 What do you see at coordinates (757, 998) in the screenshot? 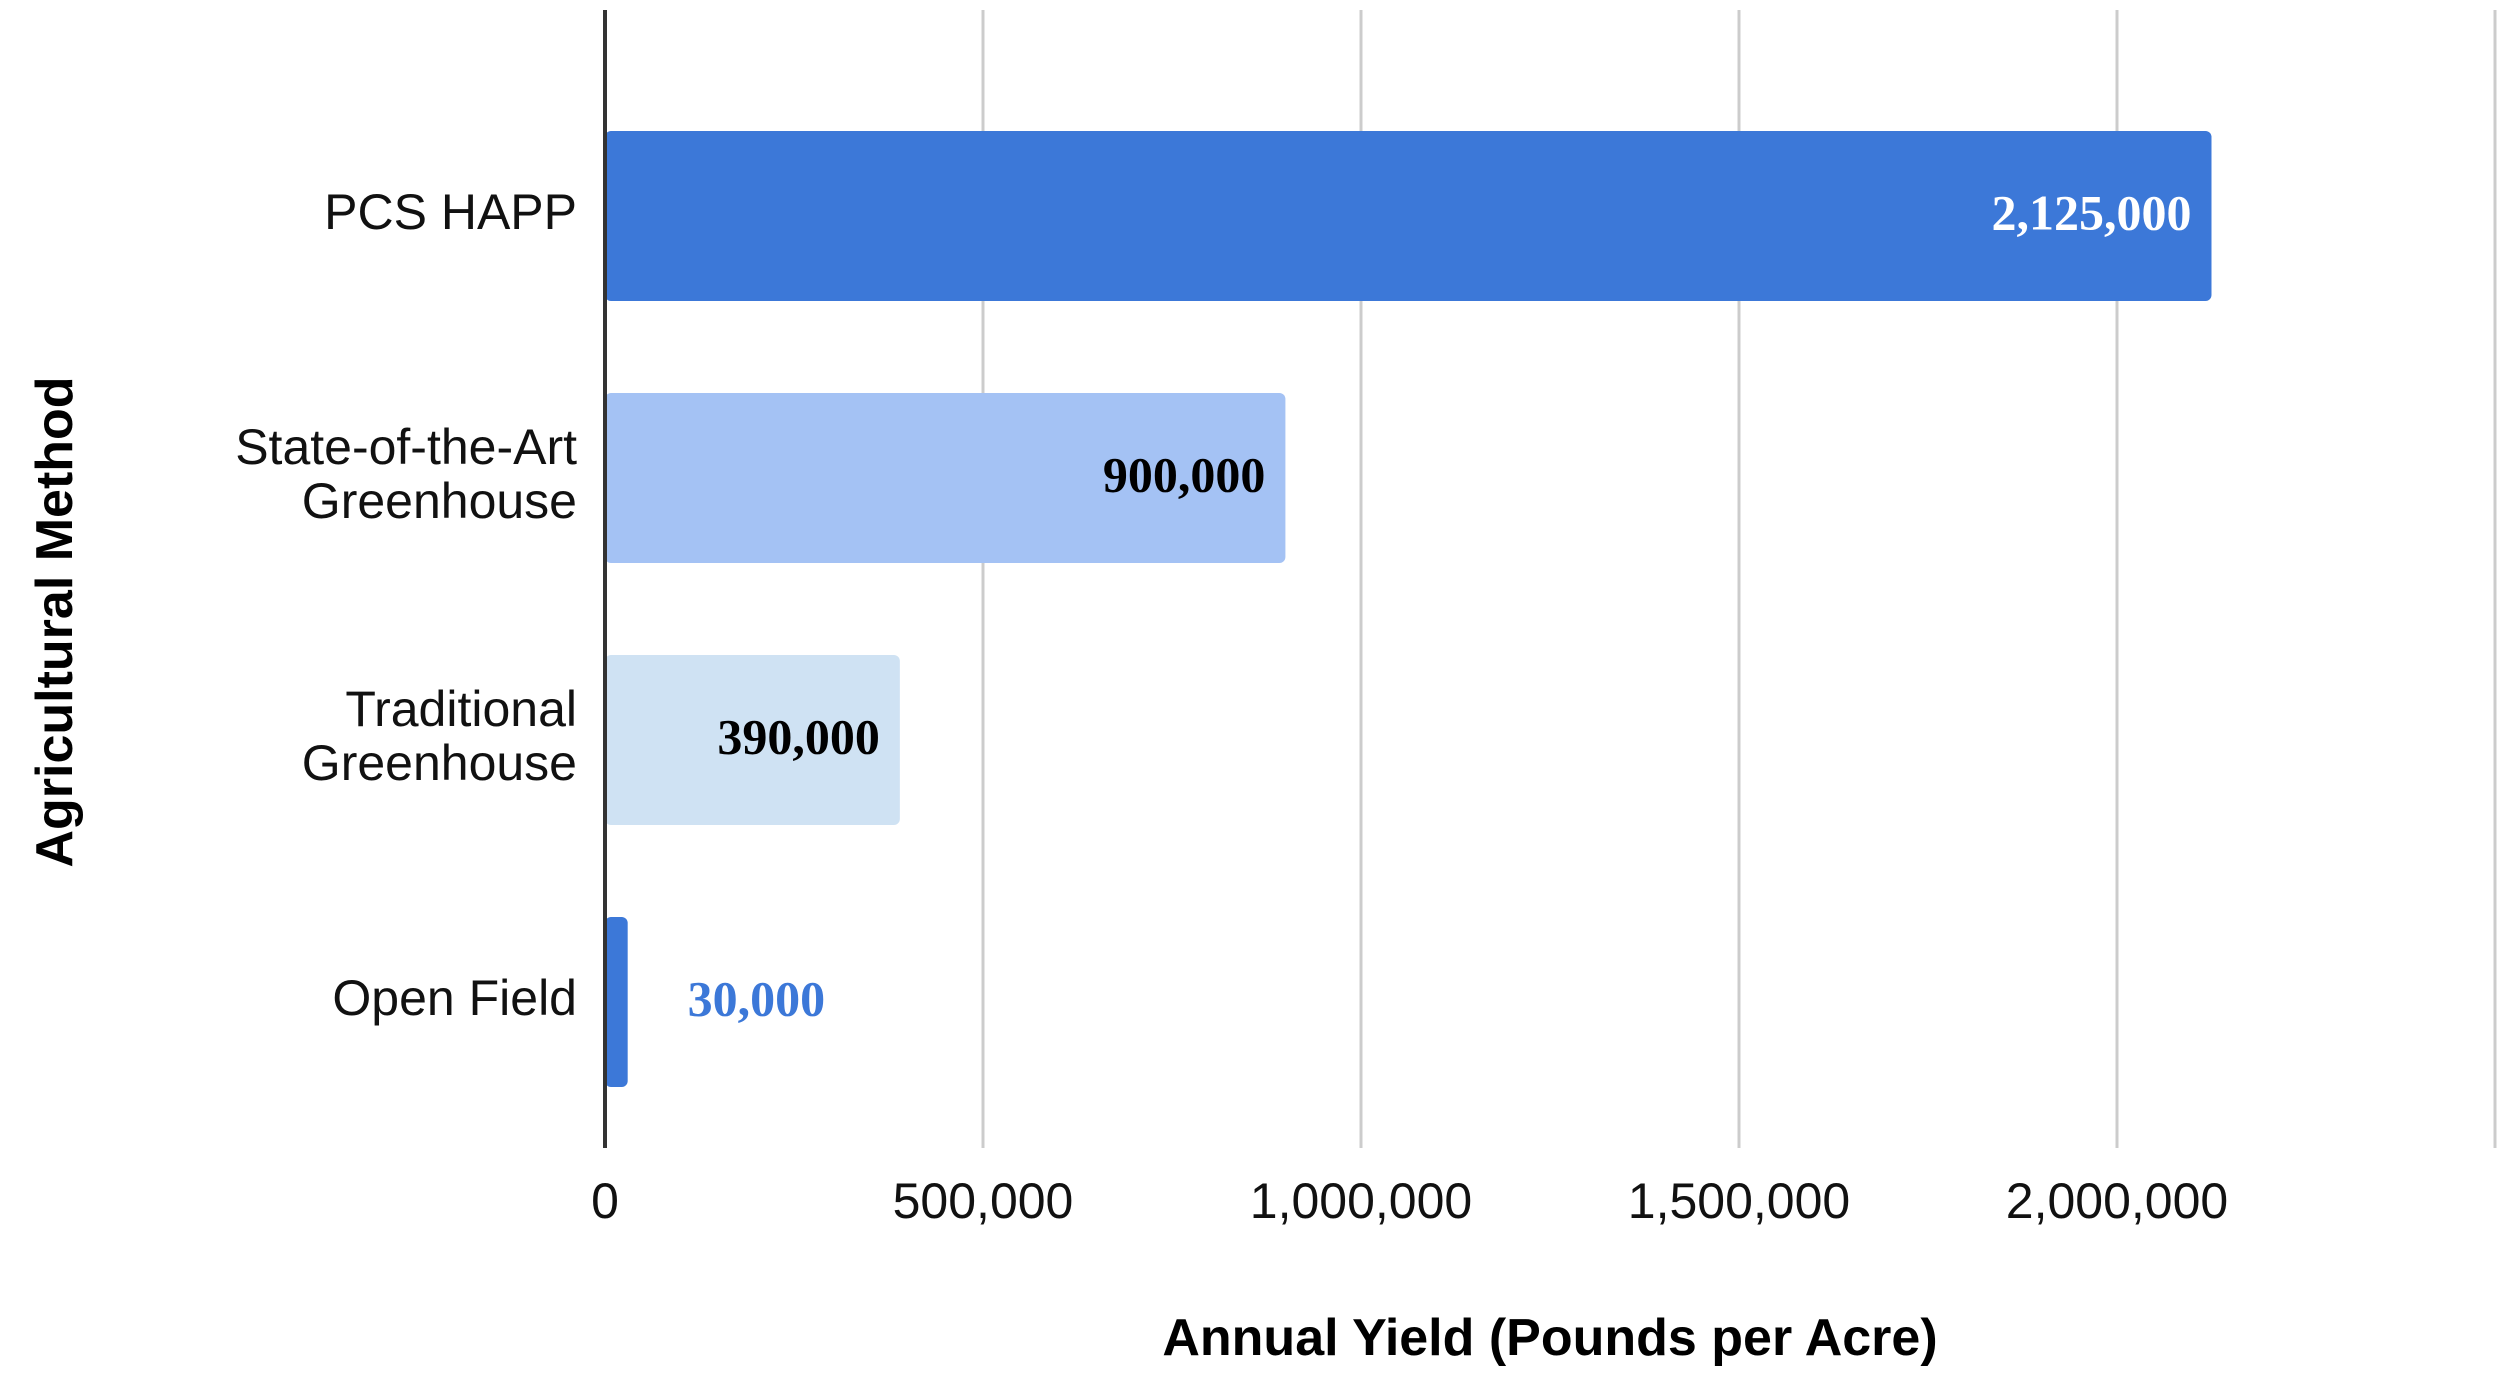
I see `data-label: 30,000` at bounding box center [757, 998].